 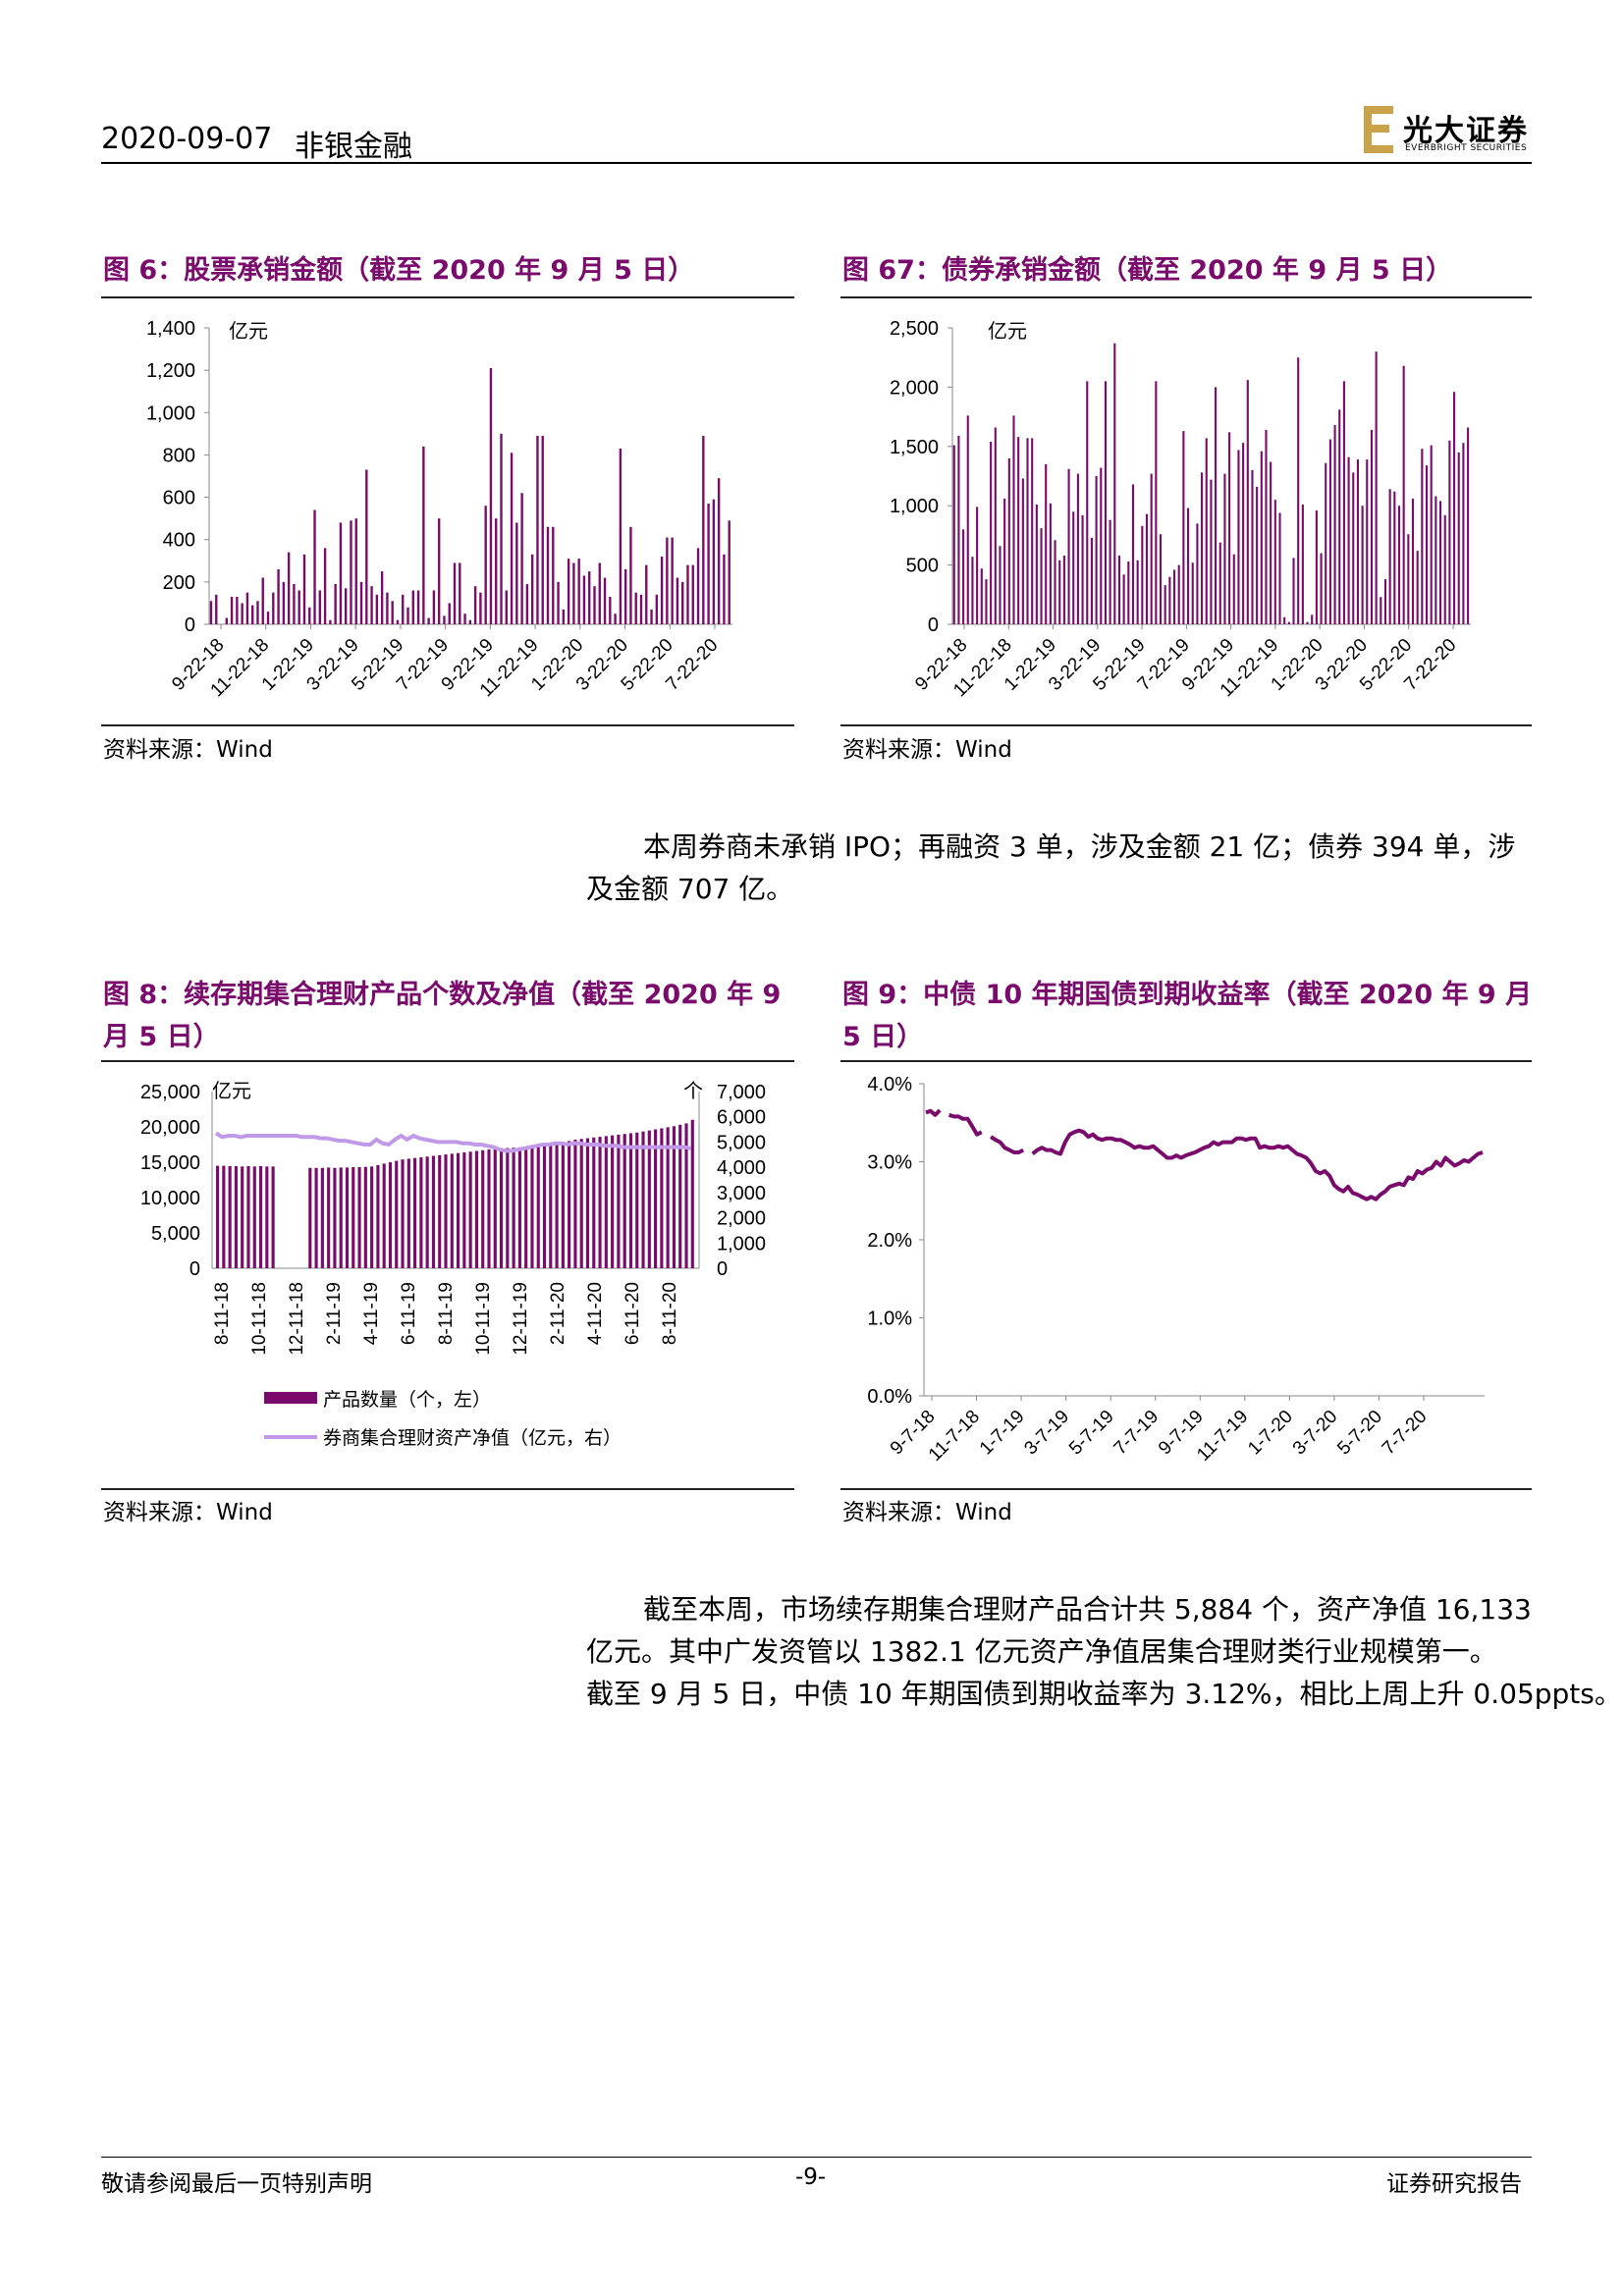 I want to click on fig8-xtick-label: 8-11-18, so click(x=222, y=1314).